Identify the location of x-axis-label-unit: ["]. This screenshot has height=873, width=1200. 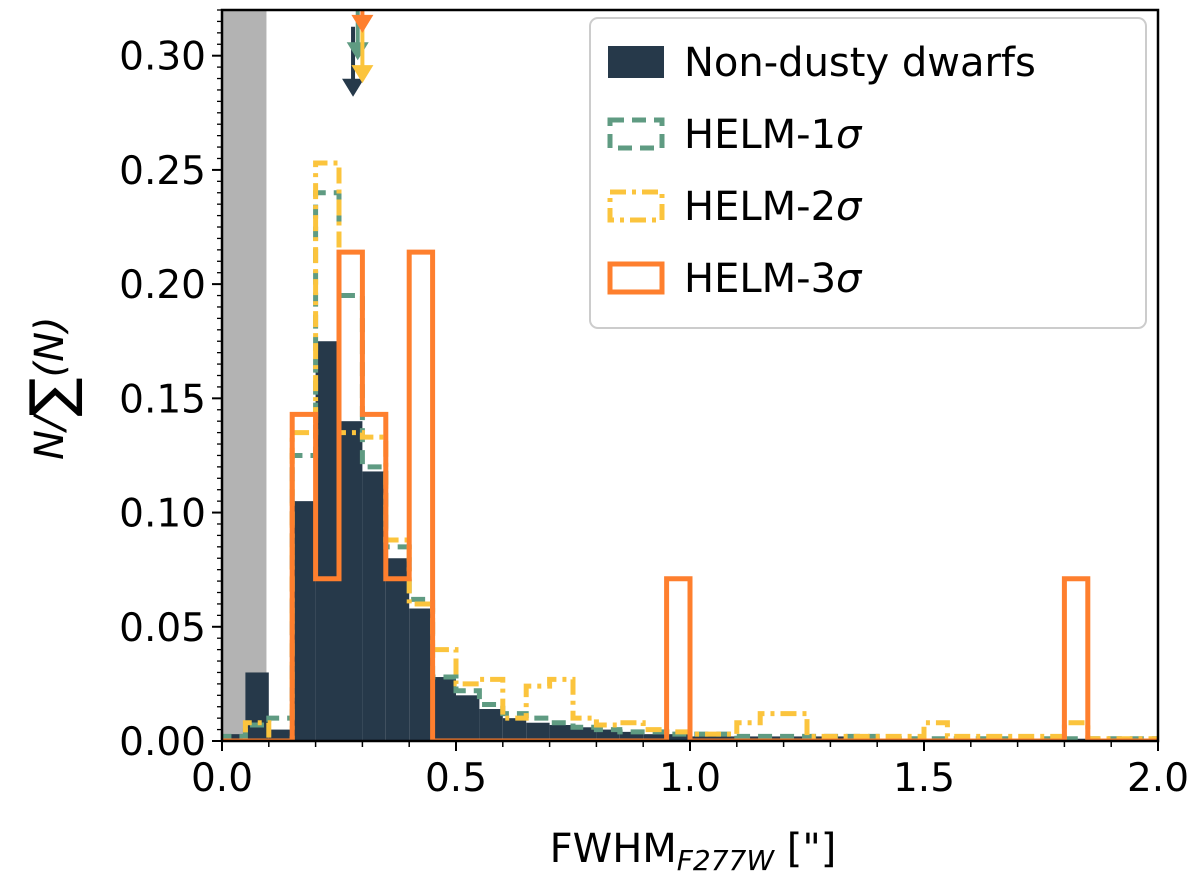
(805, 849).